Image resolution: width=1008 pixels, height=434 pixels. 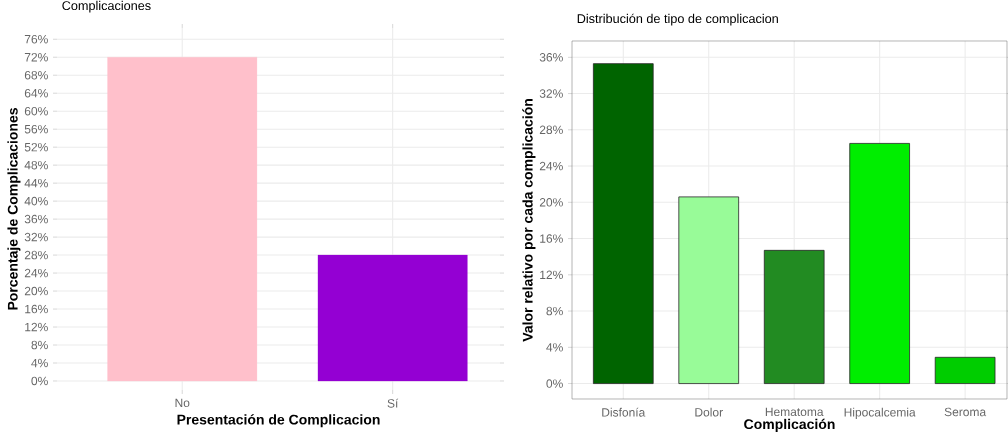 What do you see at coordinates (106, 6) in the screenshot?
I see `chart-title: Complicaciones` at bounding box center [106, 6].